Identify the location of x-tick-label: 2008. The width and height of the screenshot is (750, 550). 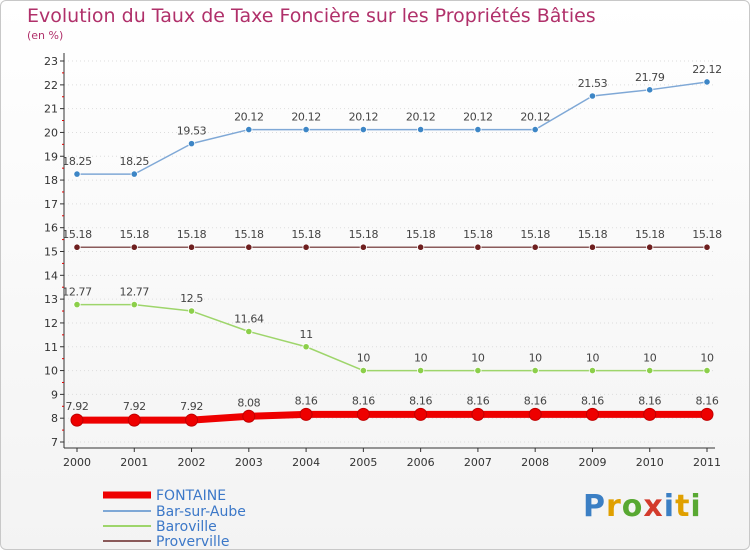
(535, 462).